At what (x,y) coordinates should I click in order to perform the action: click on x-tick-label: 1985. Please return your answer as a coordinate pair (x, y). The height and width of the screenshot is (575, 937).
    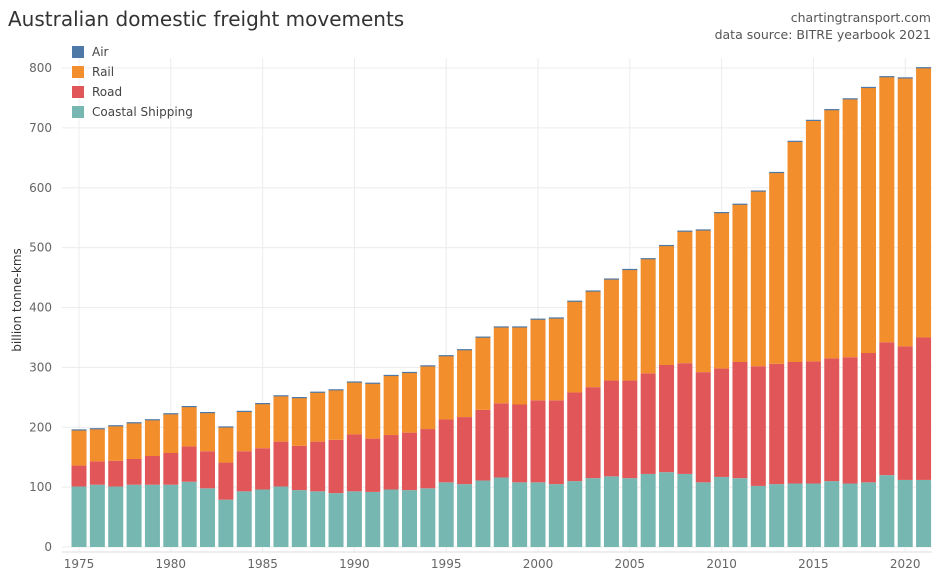
    Looking at the image, I should click on (262, 564).